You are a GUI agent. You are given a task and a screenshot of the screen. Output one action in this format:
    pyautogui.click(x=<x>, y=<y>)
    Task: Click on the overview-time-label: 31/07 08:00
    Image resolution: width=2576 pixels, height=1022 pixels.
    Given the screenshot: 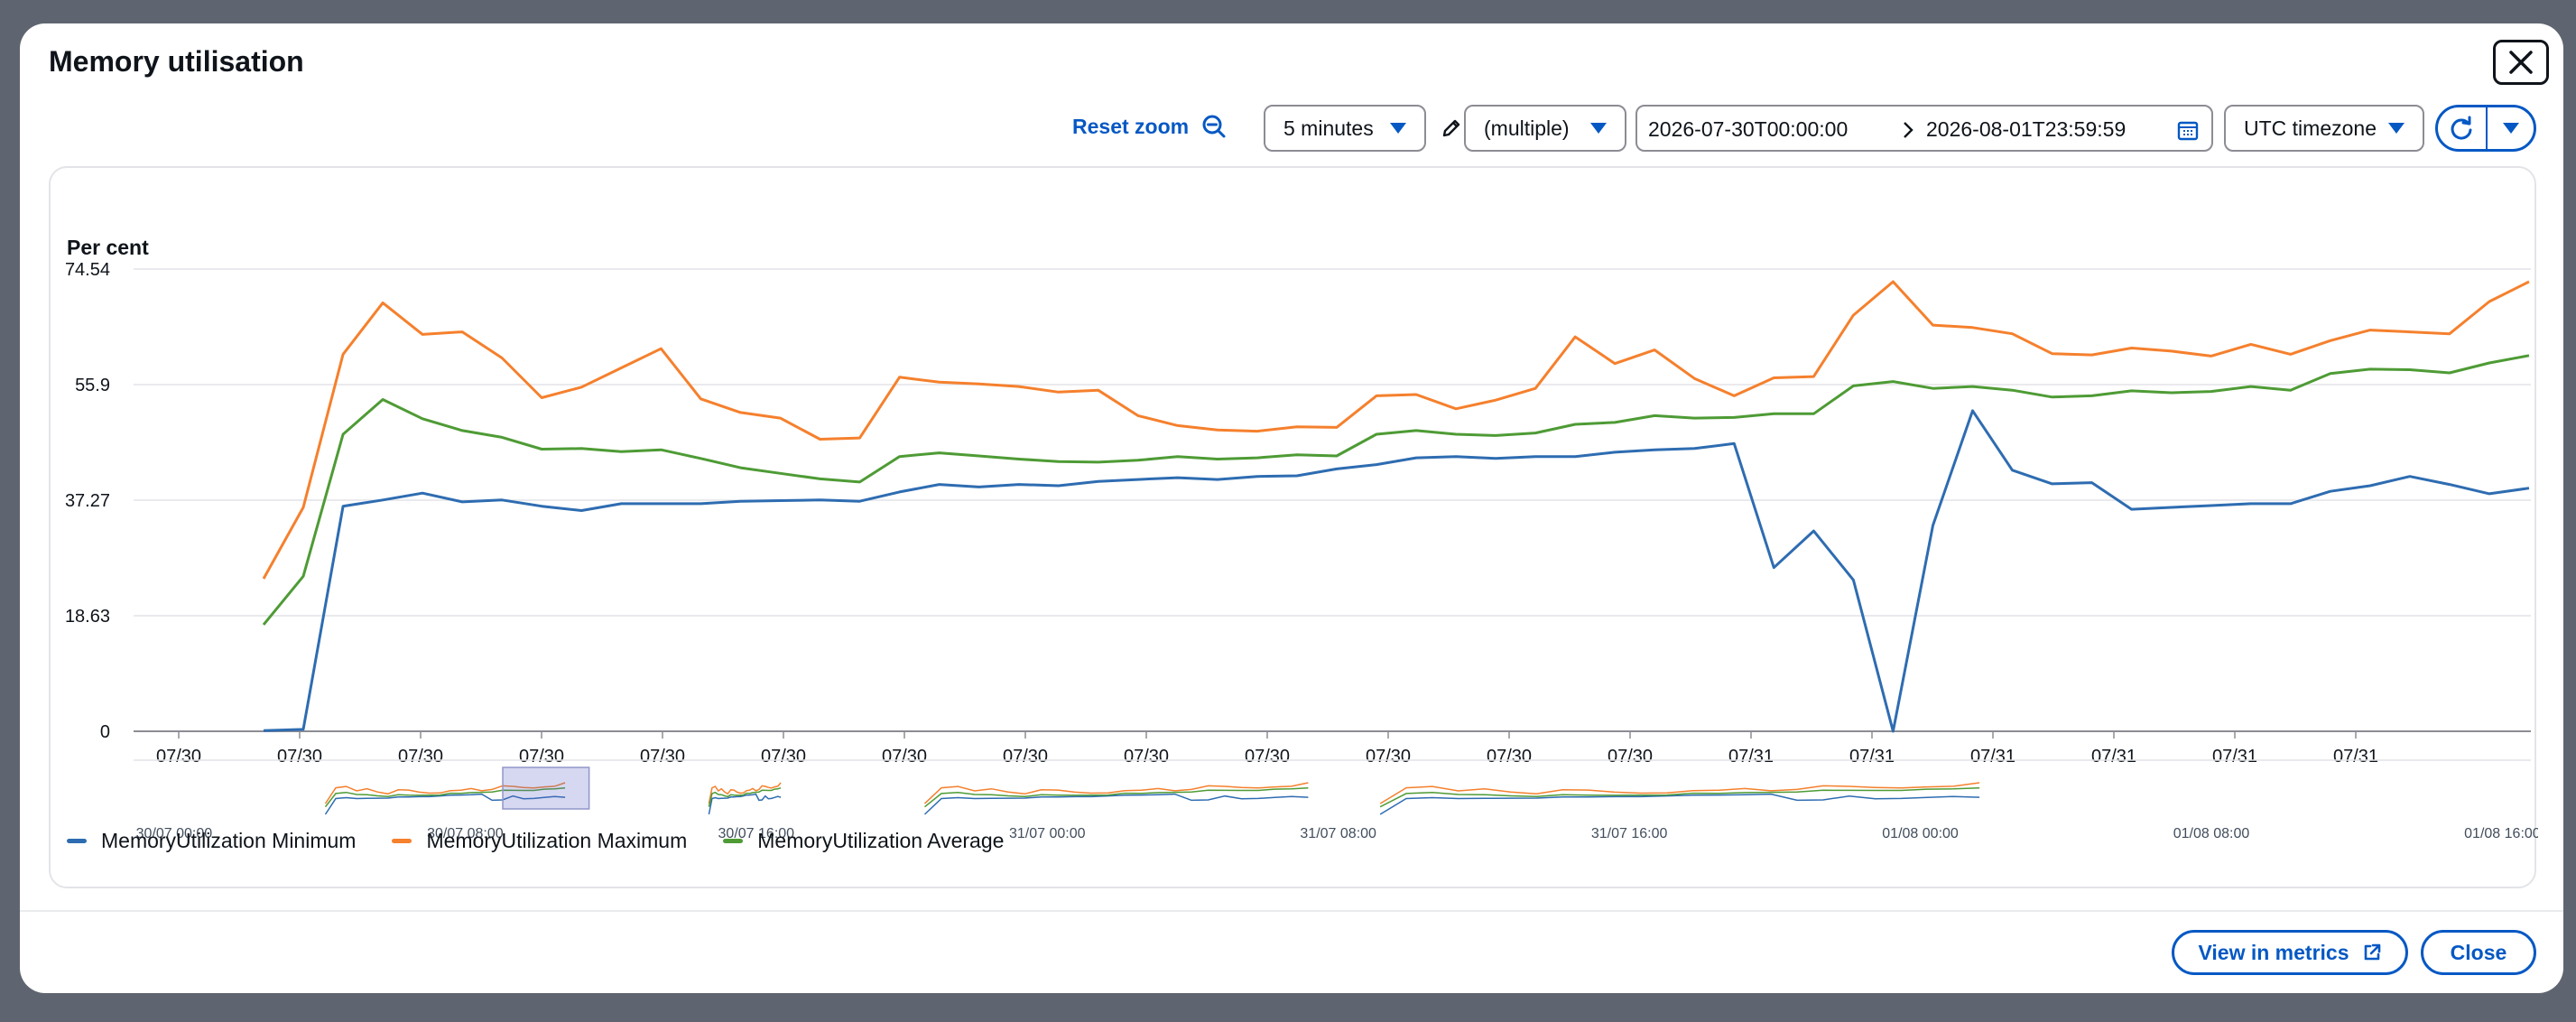 What is the action you would take?
    pyautogui.click(x=1338, y=833)
    